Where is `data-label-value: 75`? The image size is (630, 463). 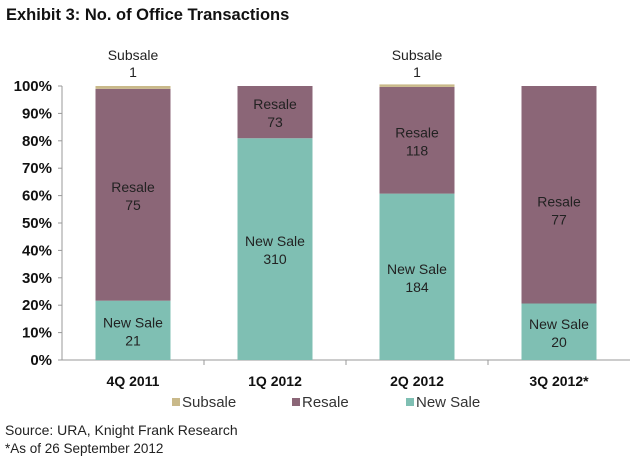 data-label-value: 75 is located at coordinates (133, 205).